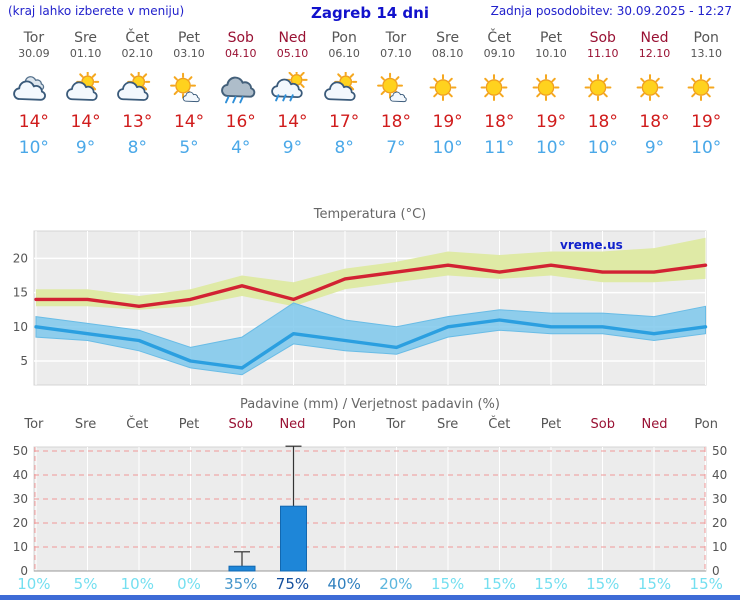 This screenshot has width=740, height=600. I want to click on day-column: Sob 04.10 16° 4°, so click(241, 94).